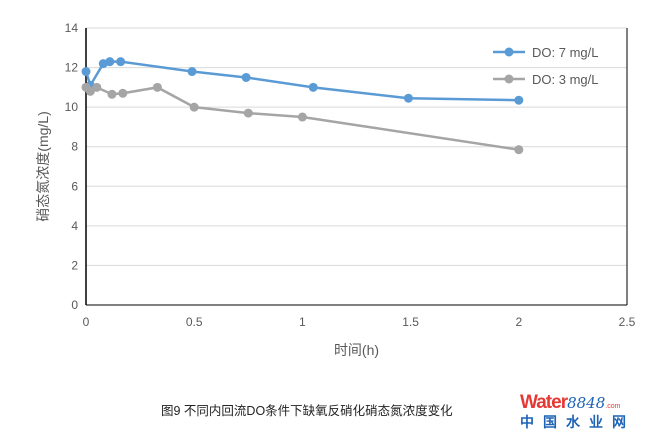 The width and height of the screenshot is (648, 439). Describe the element at coordinates (74, 265) in the screenshot. I see `y-tick-label: 2` at that location.